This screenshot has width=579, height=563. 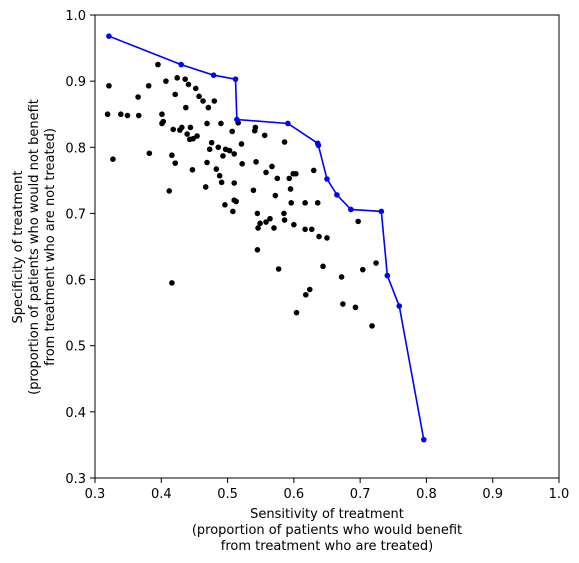 I want to click on y-tick-label: 0.6, so click(x=75, y=281).